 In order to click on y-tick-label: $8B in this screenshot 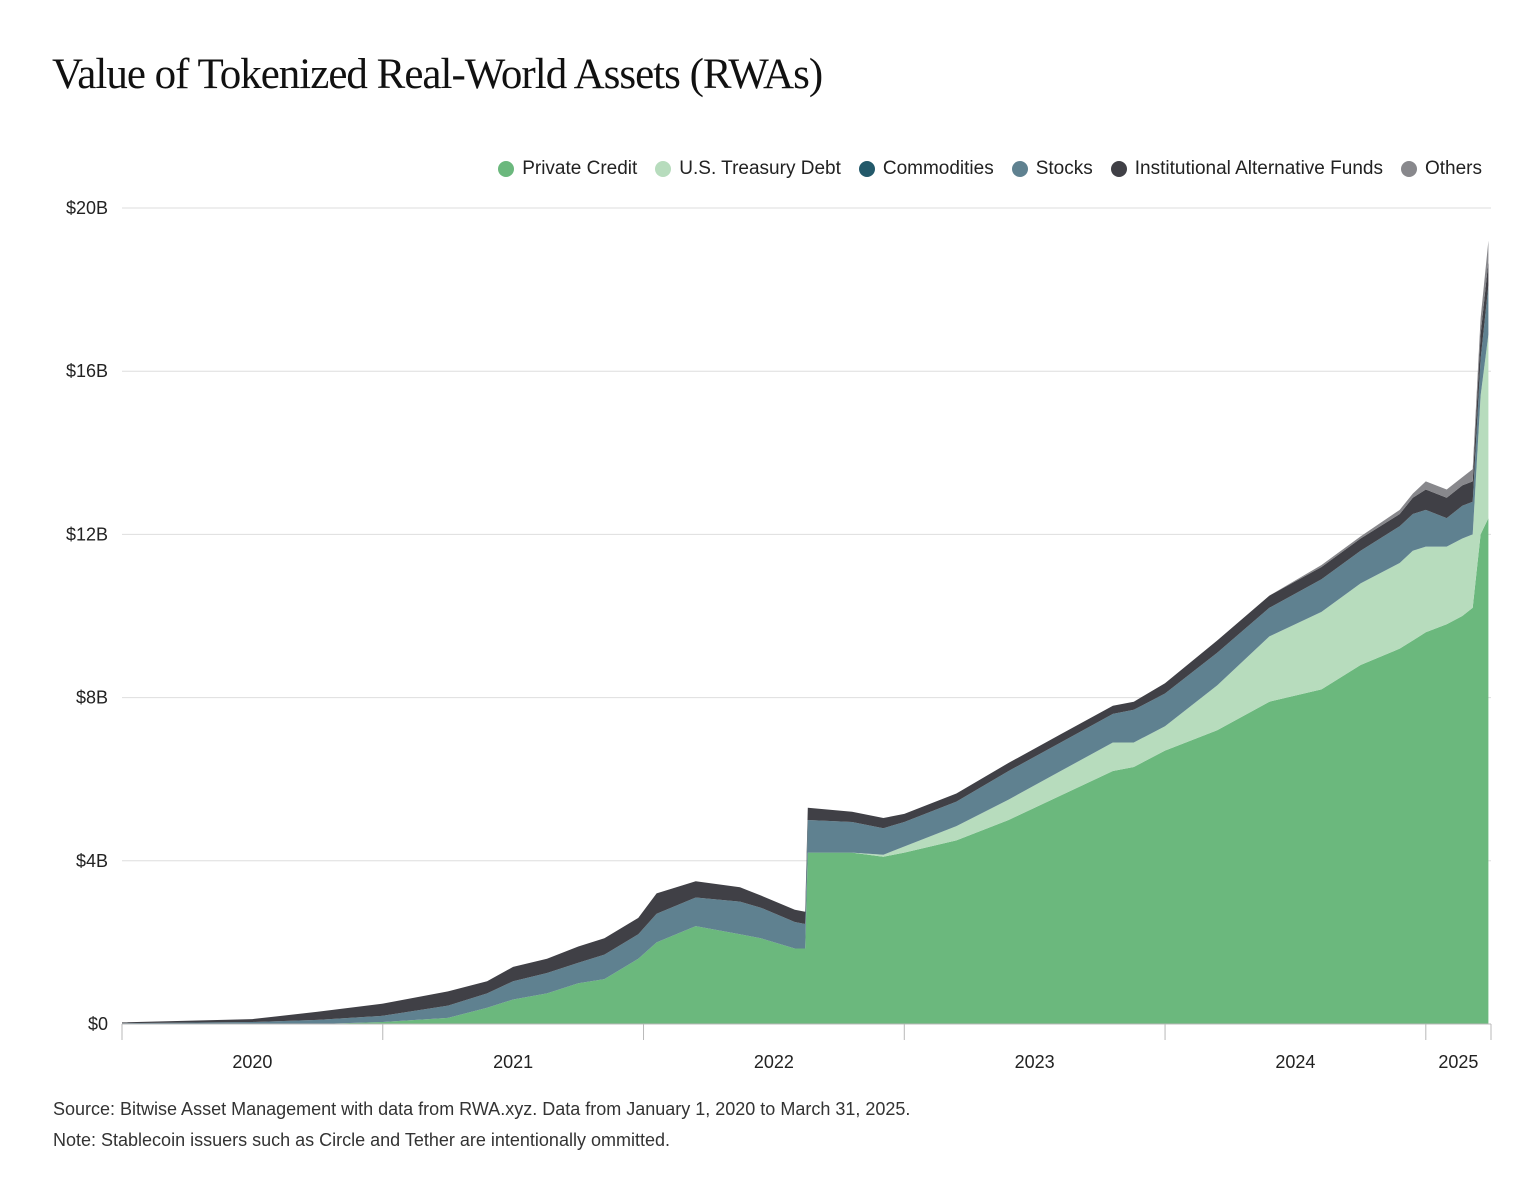, I will do `click(92, 698)`.